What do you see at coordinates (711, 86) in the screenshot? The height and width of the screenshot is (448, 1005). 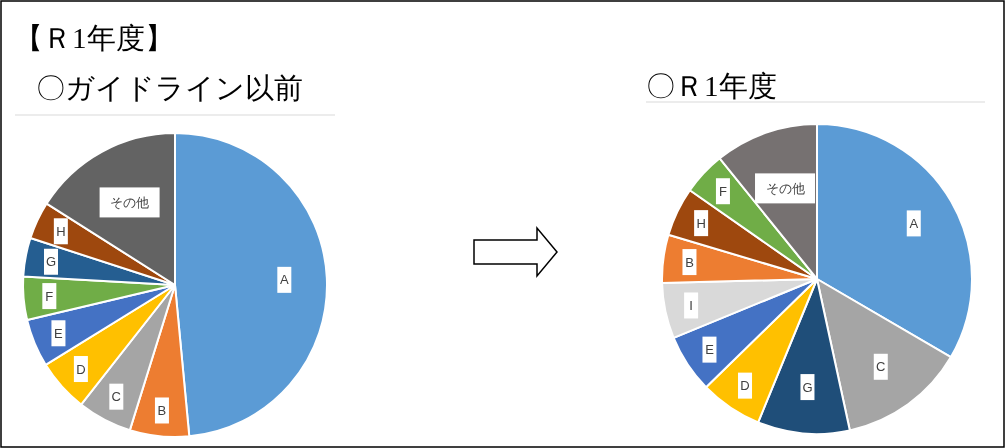 I see `chart-title: 〇Ｒ1年度` at bounding box center [711, 86].